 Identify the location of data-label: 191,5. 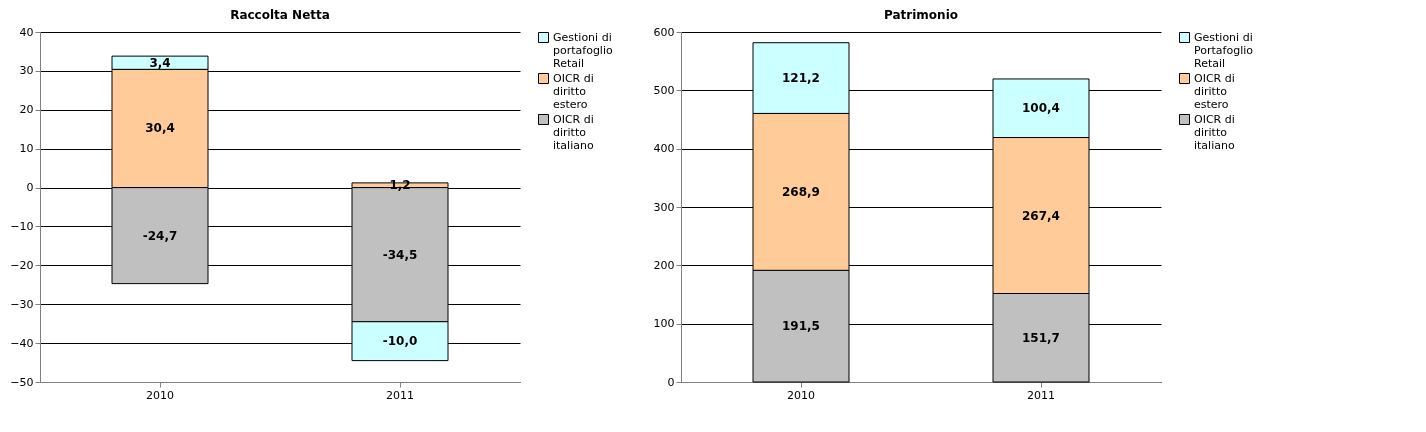
(801, 326).